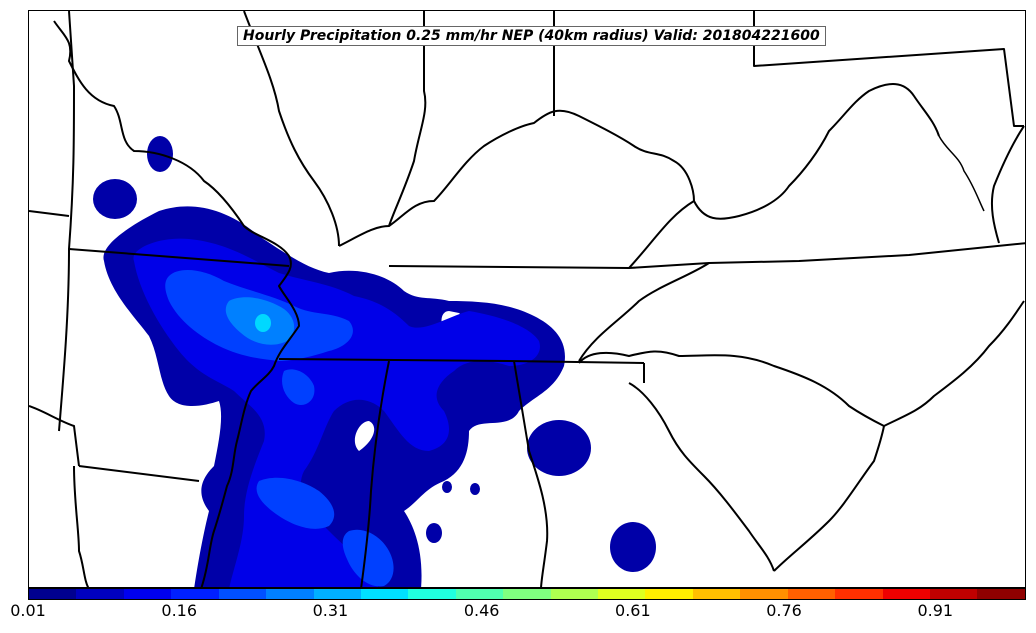 The width and height of the screenshot is (1036, 633). What do you see at coordinates (518, 615) in the screenshot?
I see `colorbar-ticks: 0.01 0.16 0.31 0.46 0.61 0.76 0.91` at bounding box center [518, 615].